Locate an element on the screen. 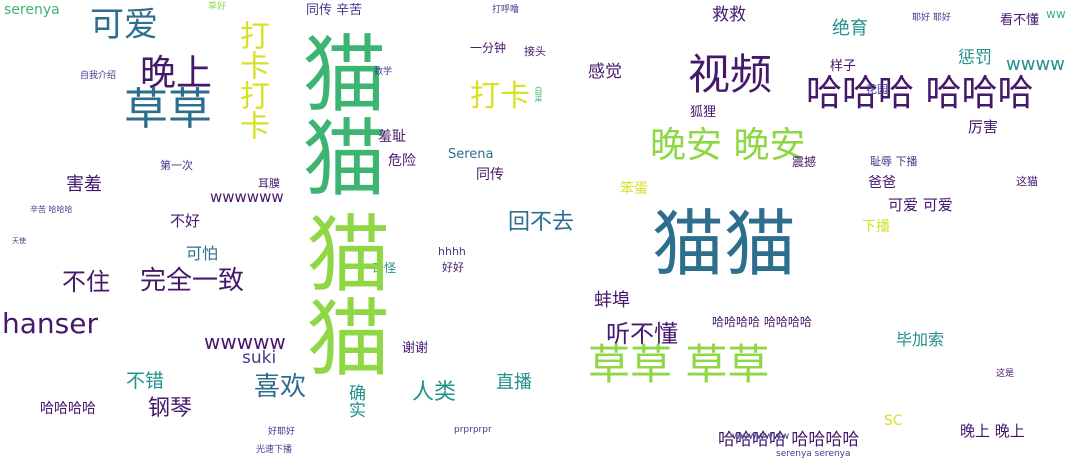 This screenshot has width=1080, height=463. cloud-word: 可爱 可爱 is located at coordinates (920, 205).